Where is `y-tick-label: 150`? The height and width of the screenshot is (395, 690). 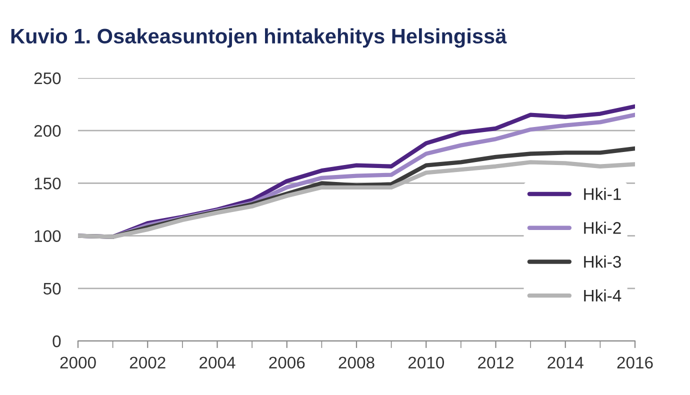 y-tick-label: 150 is located at coordinates (47, 184).